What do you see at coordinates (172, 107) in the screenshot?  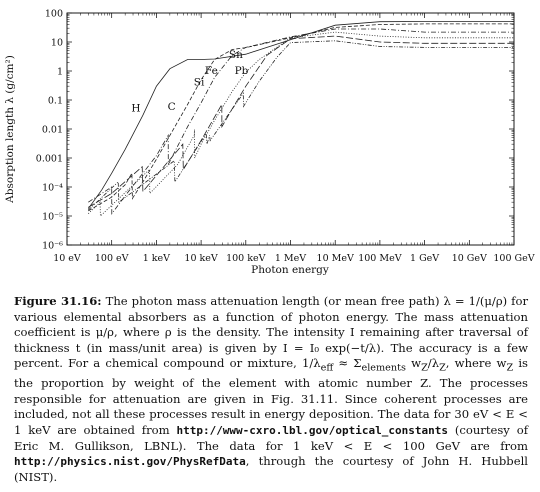 I see `element-label-c: C` at bounding box center [172, 107].